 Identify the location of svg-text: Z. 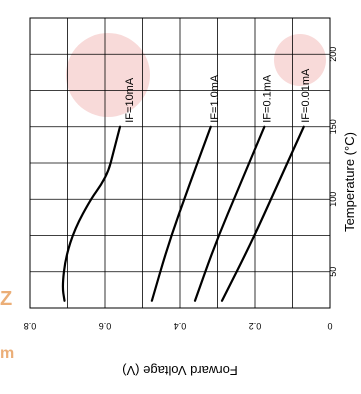
(6, 299).